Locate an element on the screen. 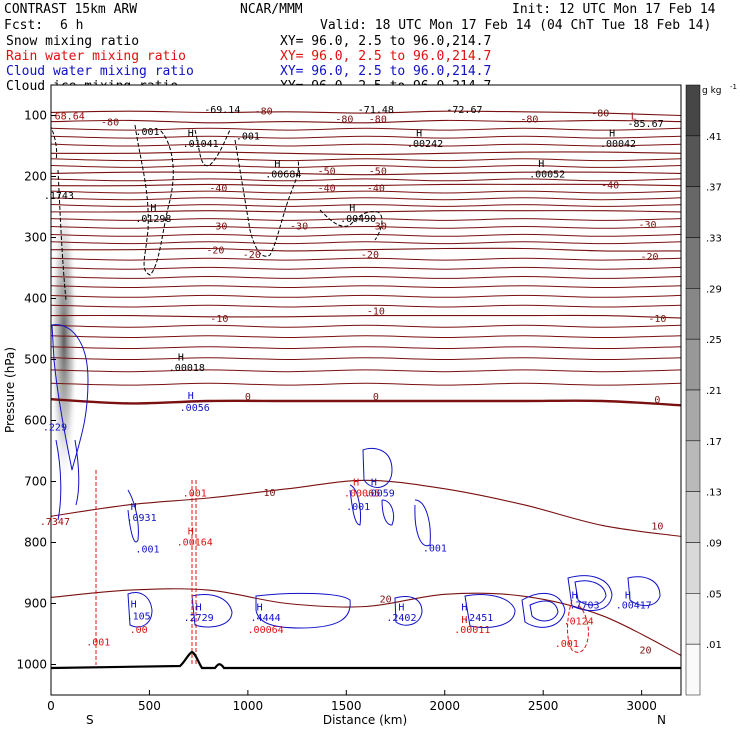 The image size is (740, 740). extremum-label: .2729 is located at coordinates (199, 618).